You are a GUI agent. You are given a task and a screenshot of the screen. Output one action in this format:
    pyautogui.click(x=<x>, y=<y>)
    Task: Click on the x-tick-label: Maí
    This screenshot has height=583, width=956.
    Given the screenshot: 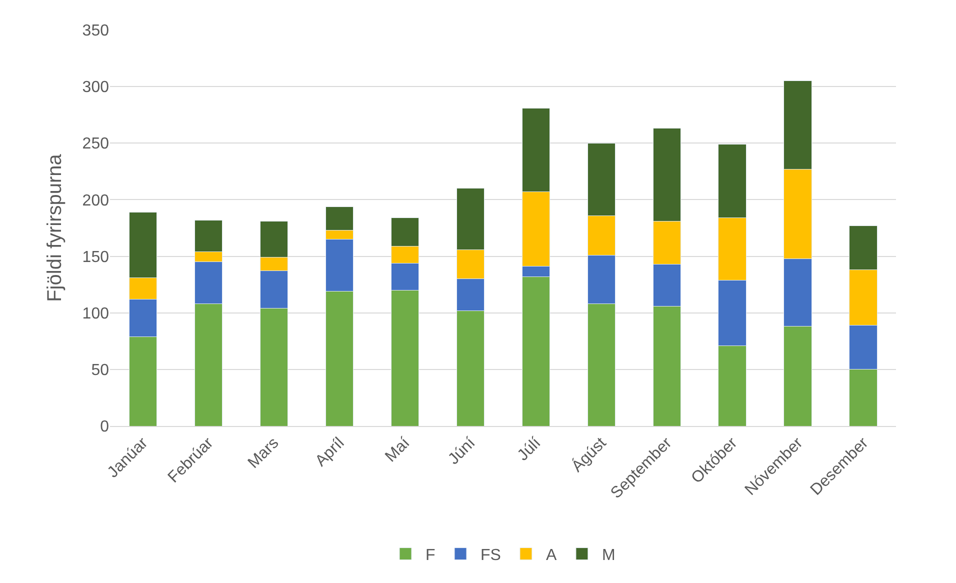 What is the action you would take?
    pyautogui.click(x=398, y=450)
    